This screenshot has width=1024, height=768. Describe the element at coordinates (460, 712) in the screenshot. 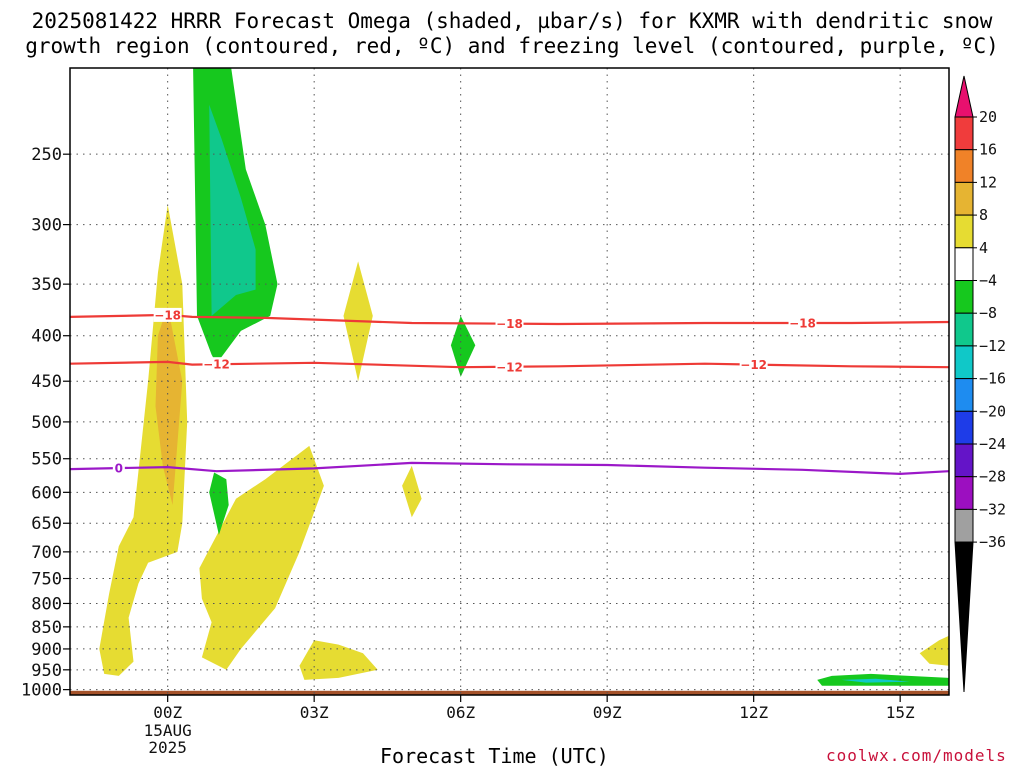

I see `x-tick-label: 06Z` at that location.